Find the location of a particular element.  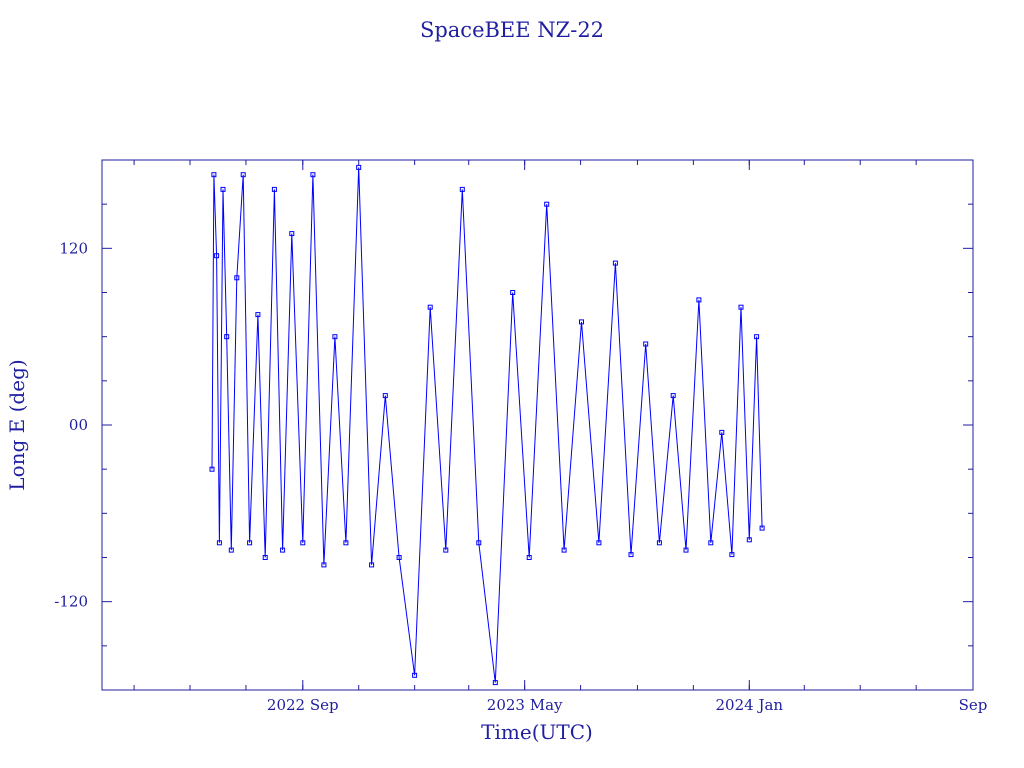

y-tick-label: -120 is located at coordinates (71, 602).